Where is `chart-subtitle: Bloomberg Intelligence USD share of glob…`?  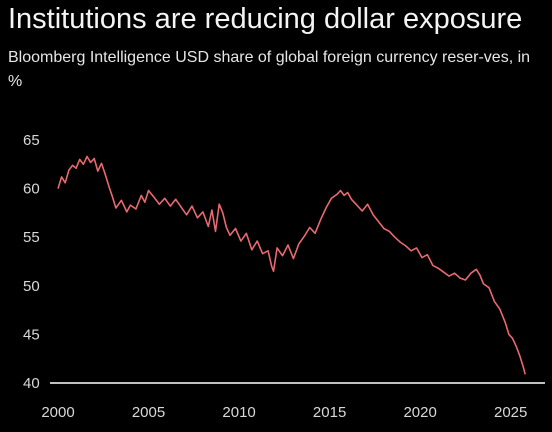
chart-subtitle: Bloomberg Intelligence USD share of glob… is located at coordinates (269, 69).